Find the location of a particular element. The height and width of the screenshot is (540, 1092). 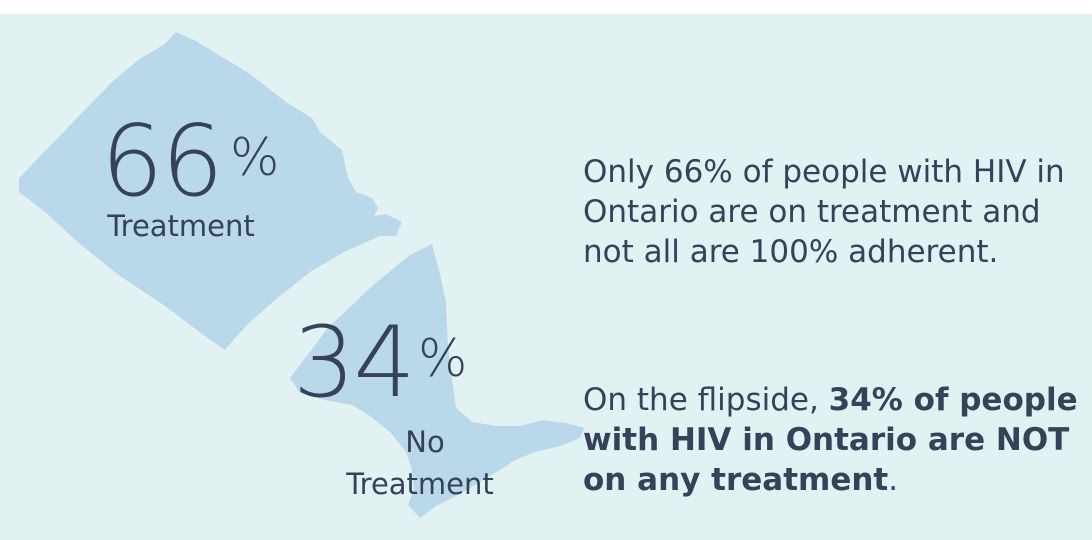

southern-ontario-region is located at coordinates (437, 381).